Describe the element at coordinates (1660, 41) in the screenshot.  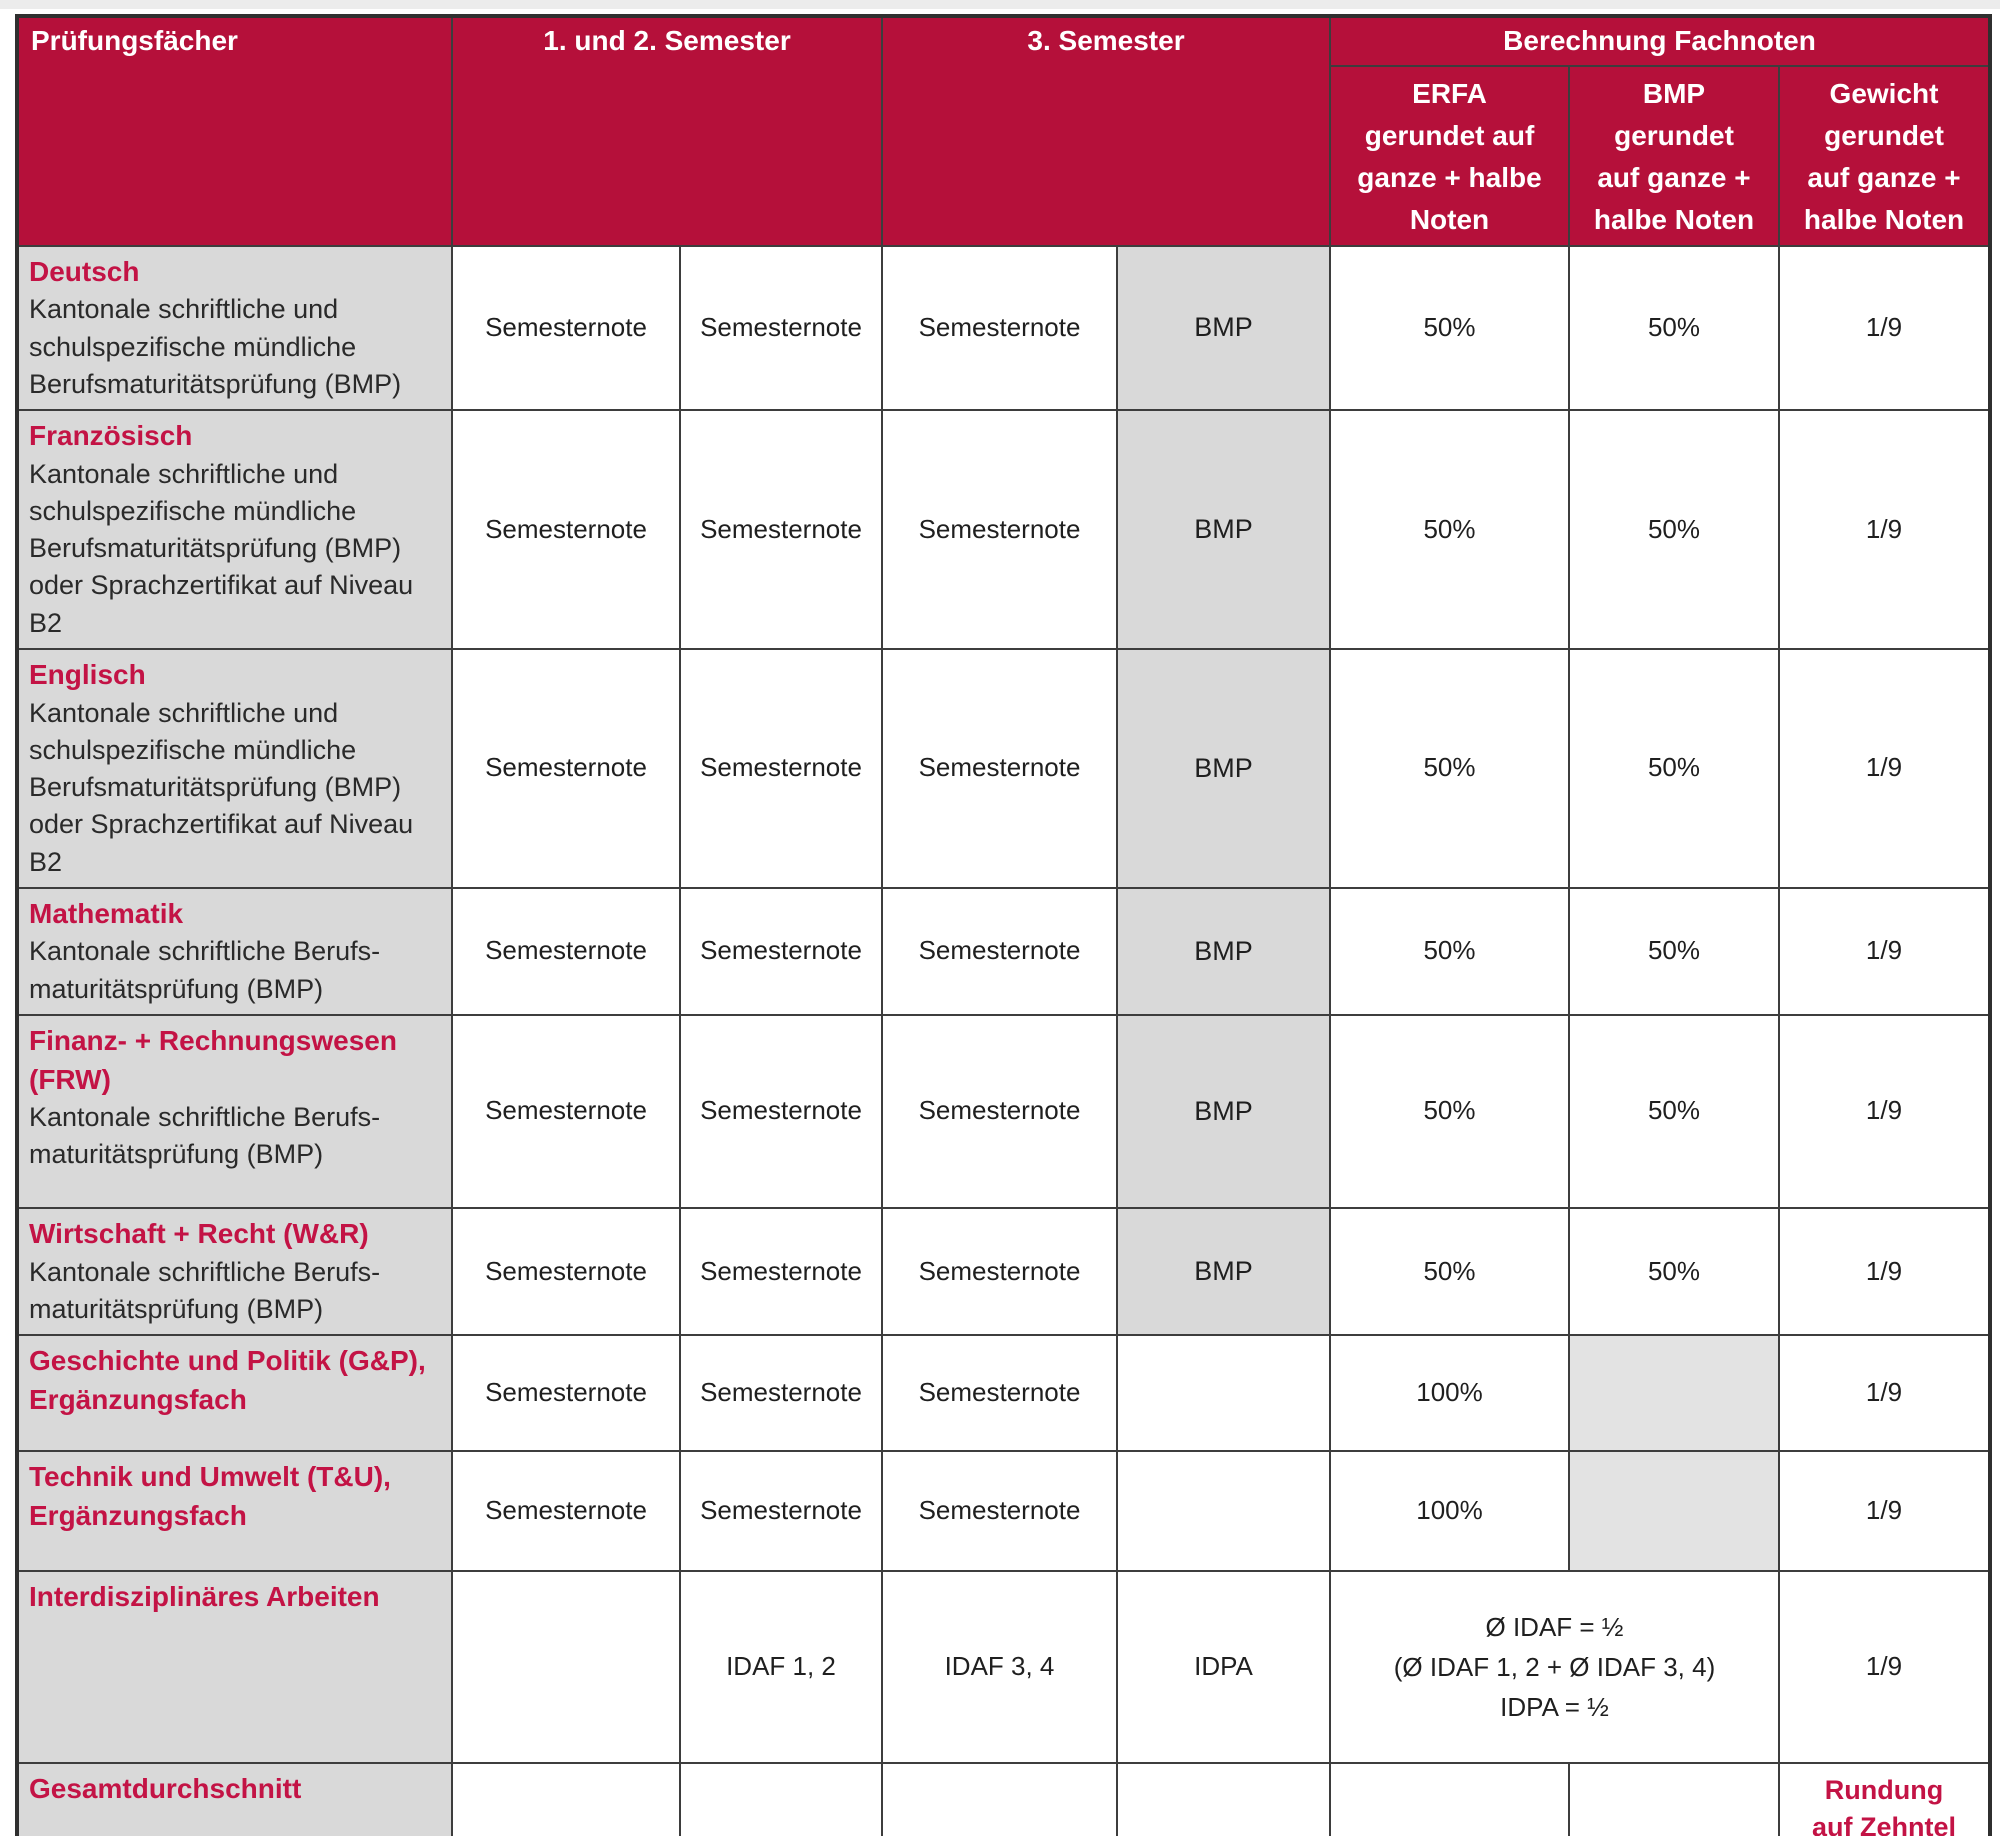
I see `header-berechnung-fachnoten: Berechnung Fachnoten` at that location.